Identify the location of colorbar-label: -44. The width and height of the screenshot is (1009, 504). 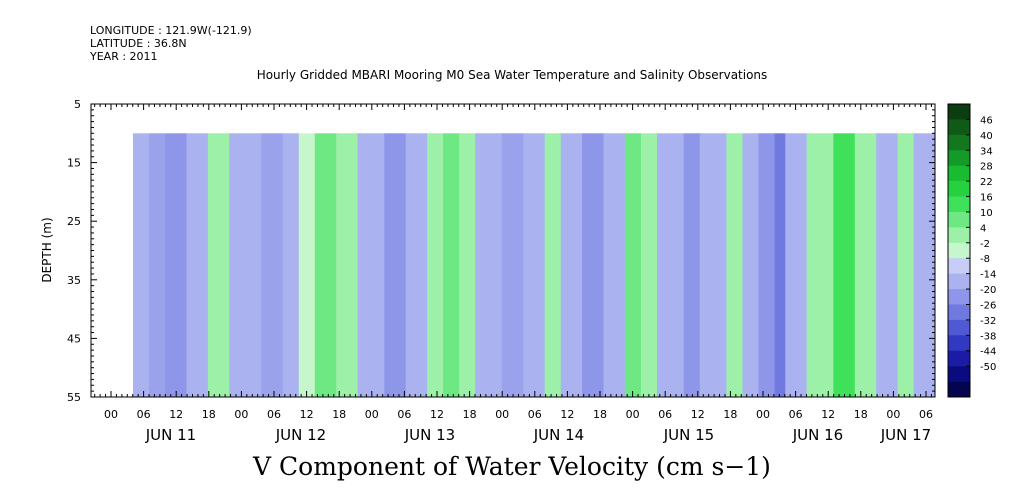
(988, 352).